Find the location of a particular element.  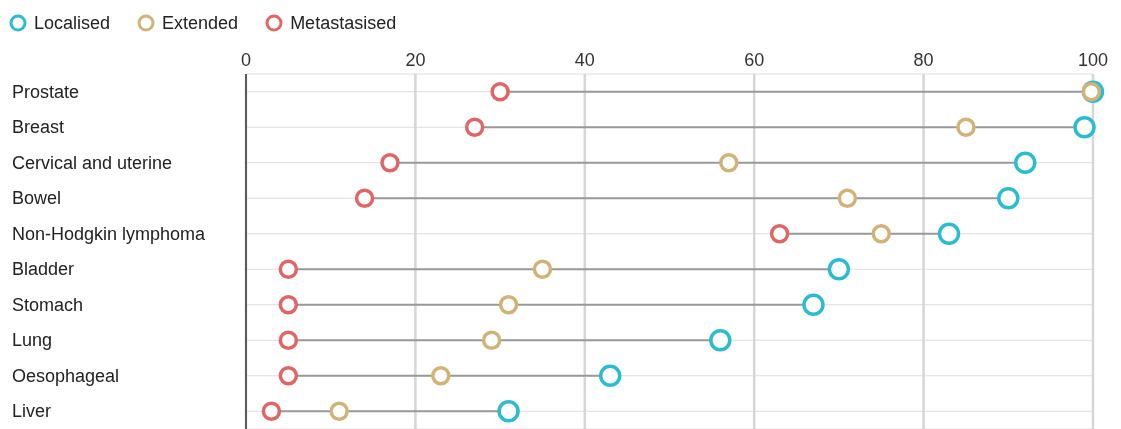

x-tick-label: 20 is located at coordinates (415, 60).